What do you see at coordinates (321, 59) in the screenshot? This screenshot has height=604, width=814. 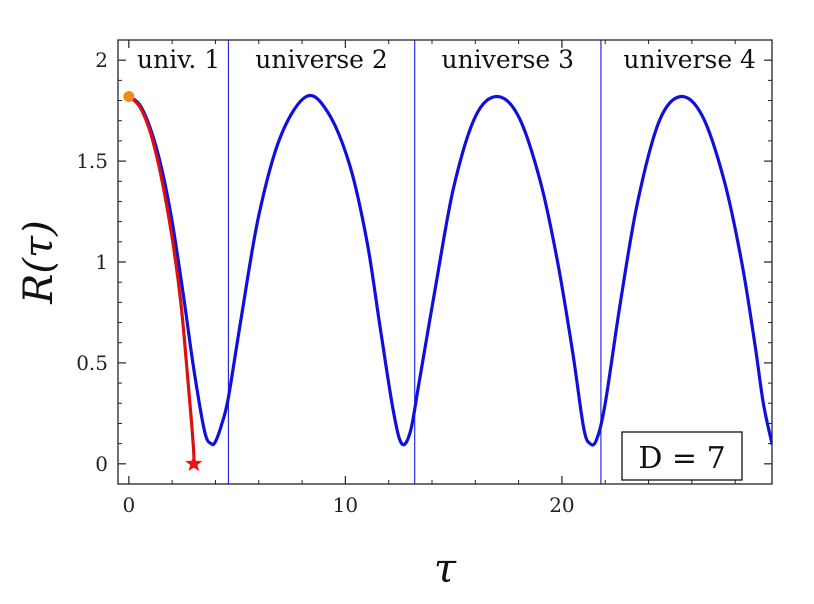 I see `region-label: universe 2` at bounding box center [321, 59].